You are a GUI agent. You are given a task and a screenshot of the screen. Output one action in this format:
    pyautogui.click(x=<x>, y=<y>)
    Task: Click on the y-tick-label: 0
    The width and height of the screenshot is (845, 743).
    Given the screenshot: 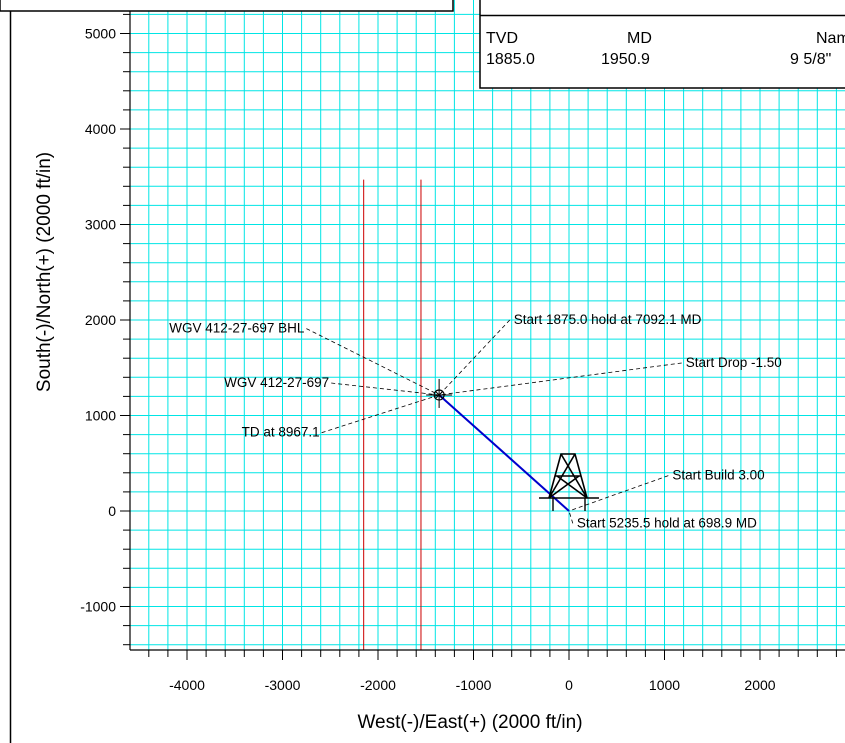 What is the action you would take?
    pyautogui.click(x=112, y=511)
    